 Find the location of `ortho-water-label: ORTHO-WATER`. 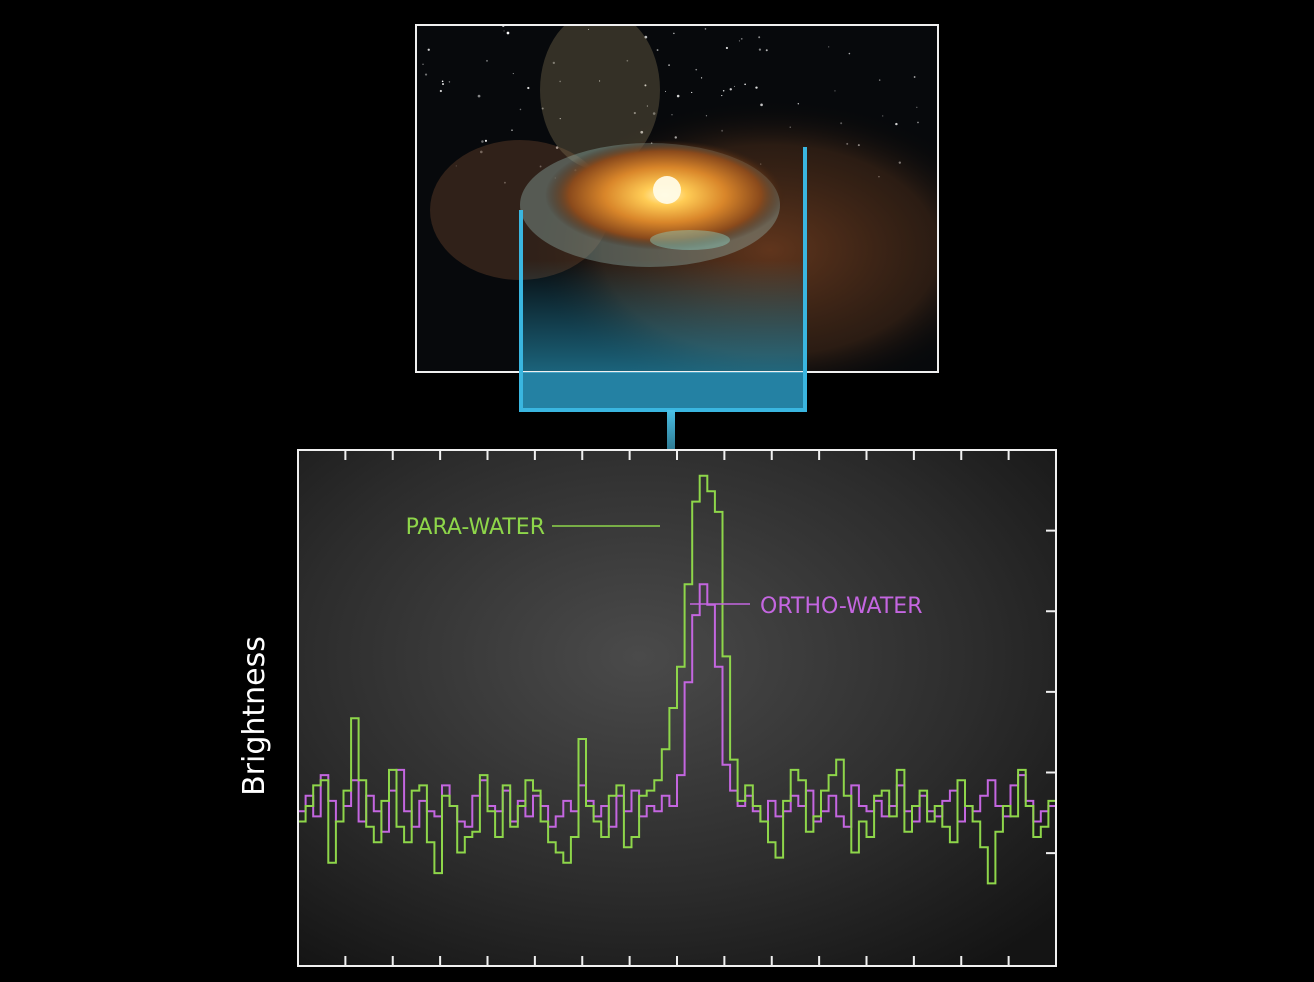

ortho-water-label: ORTHO-WATER is located at coordinates (841, 606).